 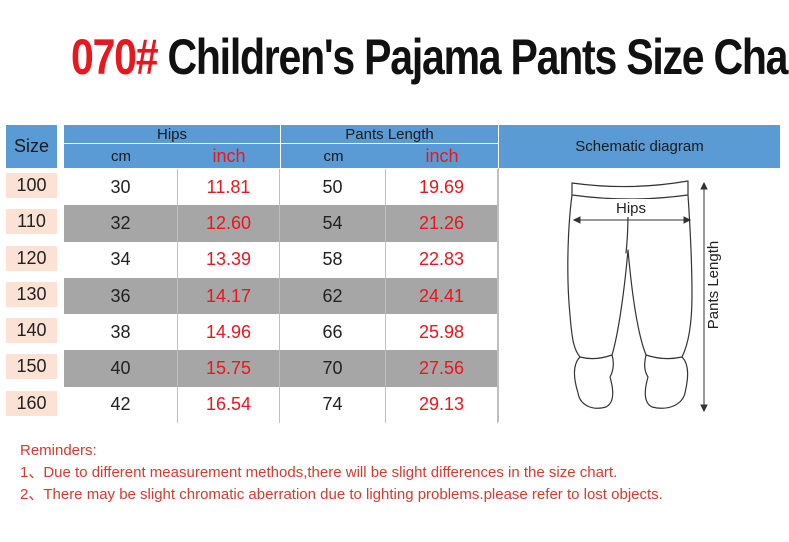 I want to click on table-row: 38 14.96 66 25.98, so click(x=281, y=332).